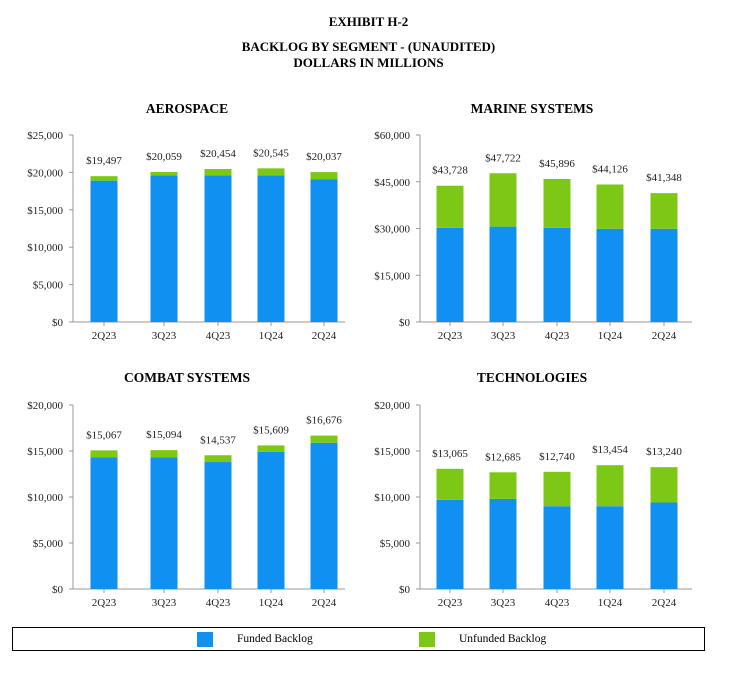  I want to click on combat-systems-total-label: $16,676, so click(324, 421).